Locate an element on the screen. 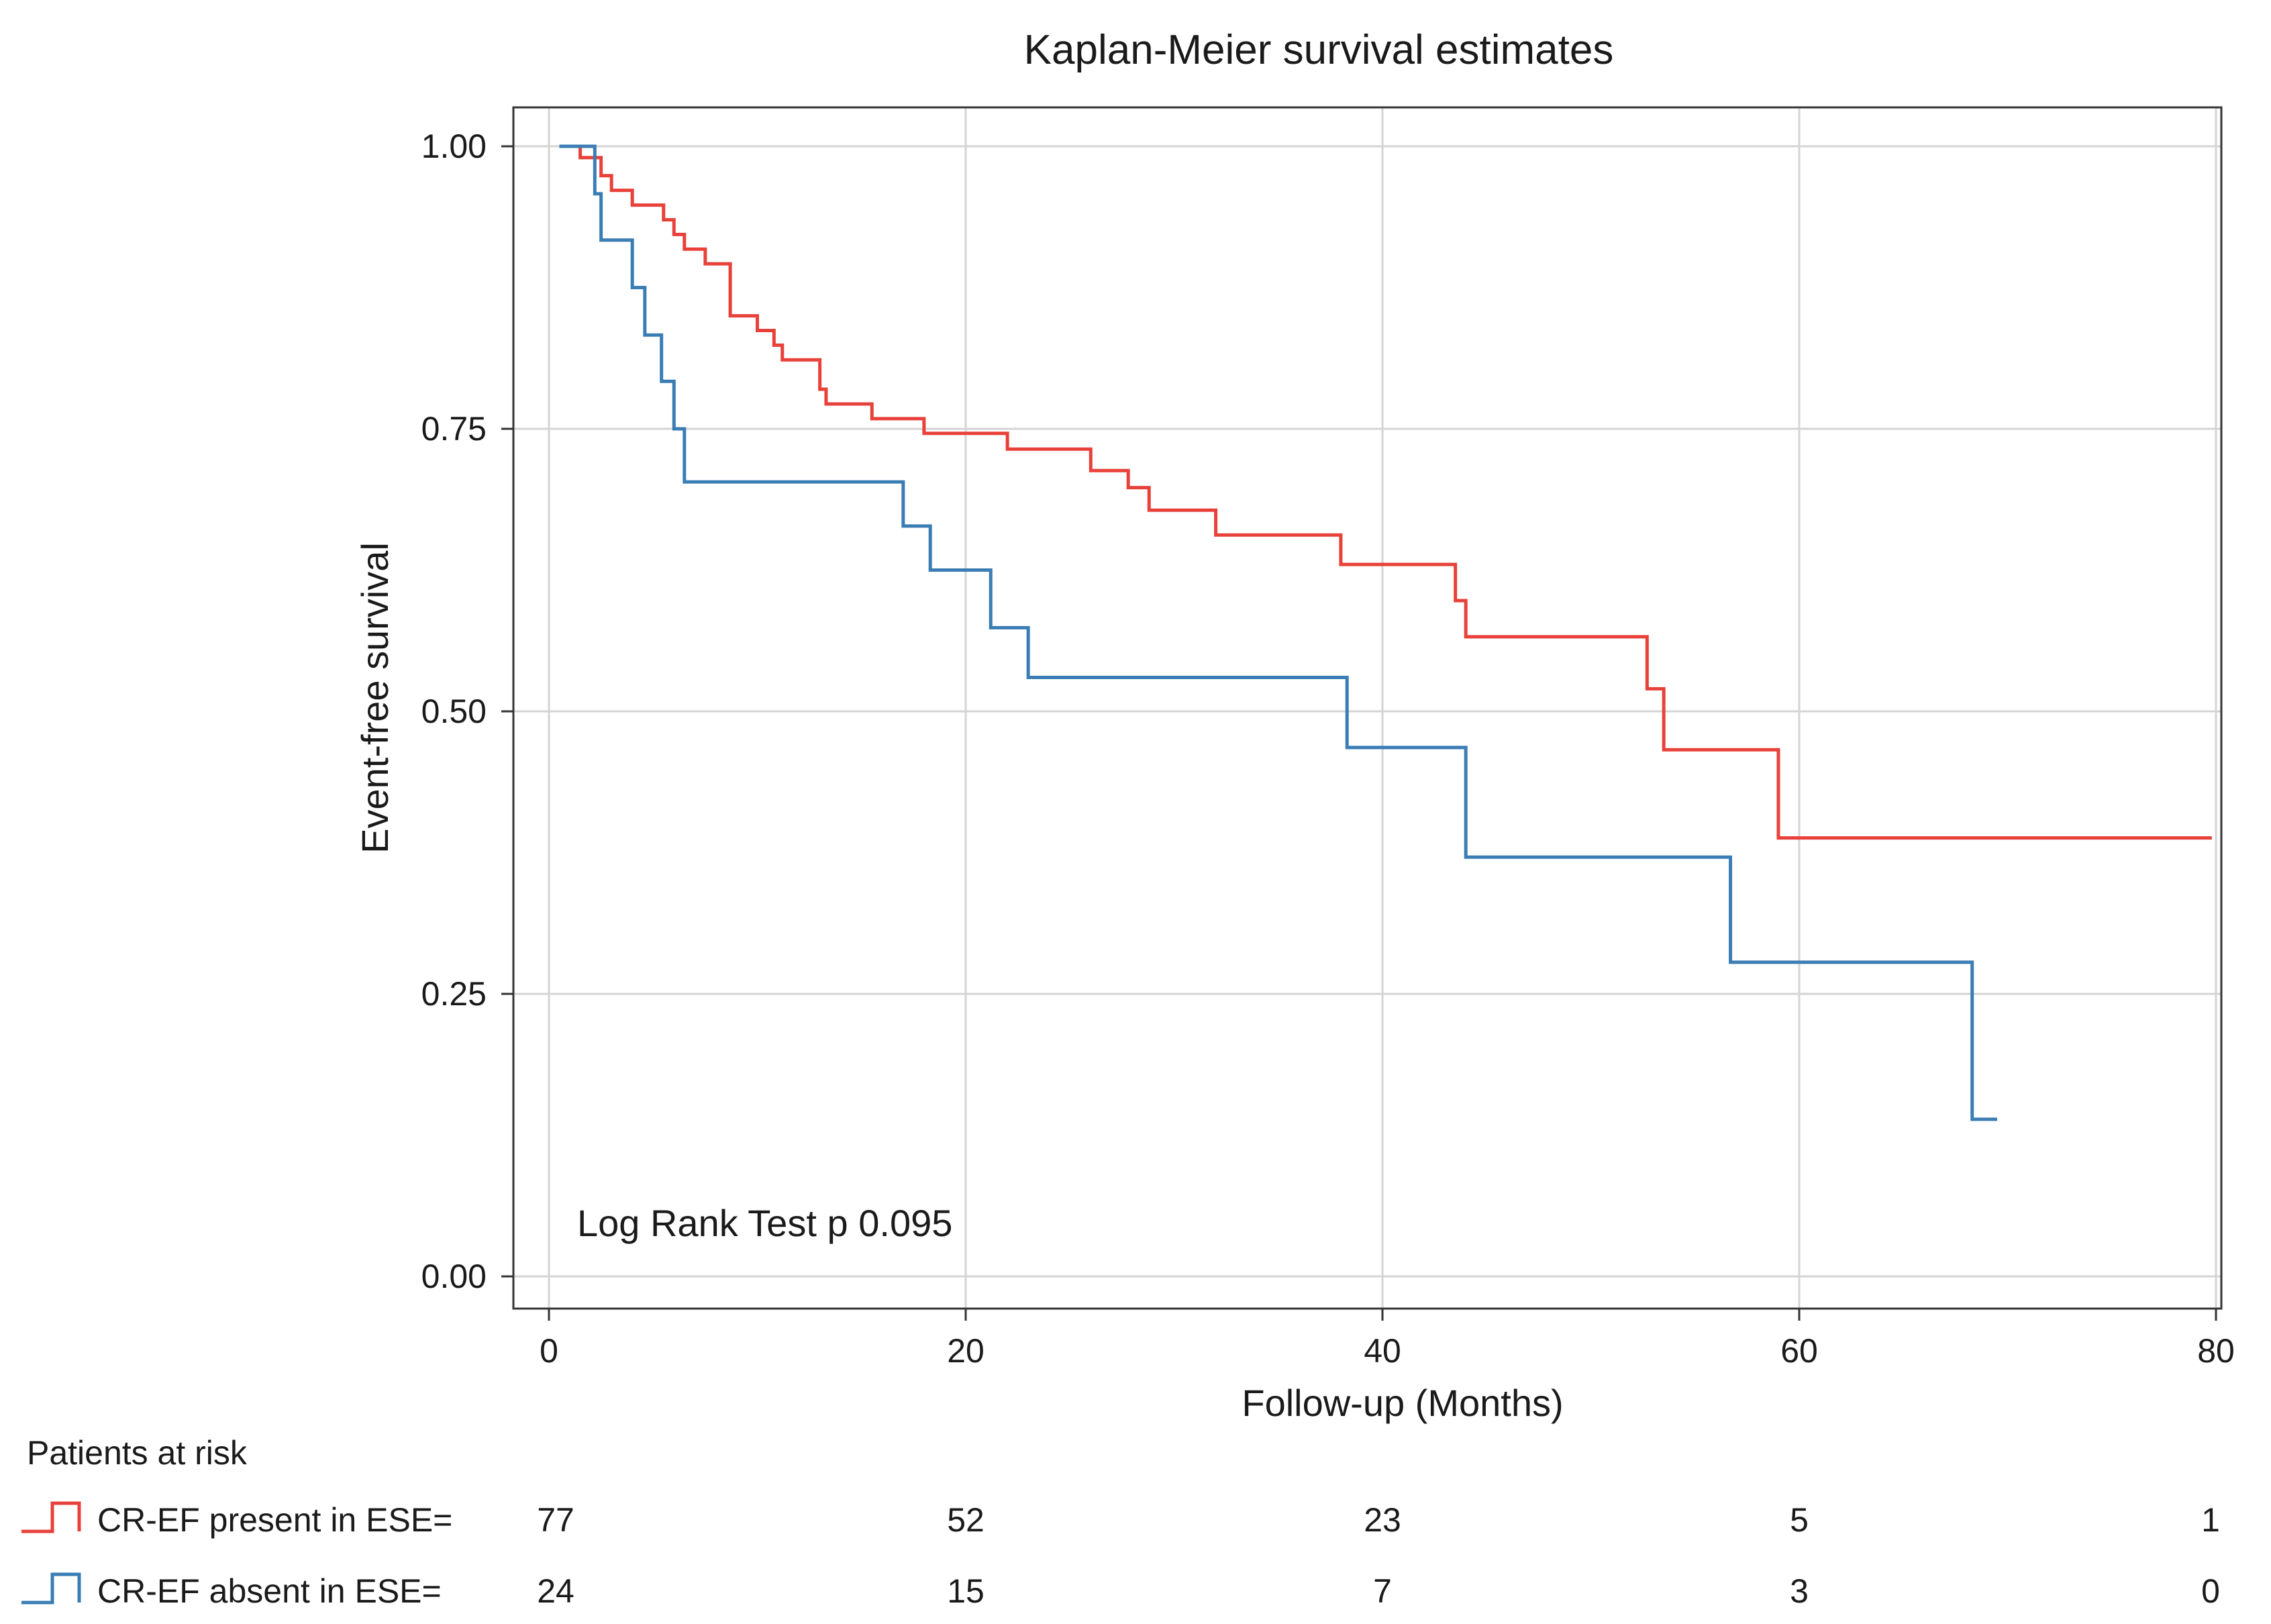 Image resolution: width=2271 pixels, height=1624 pixels. risk-count: 15 is located at coordinates (966, 1591).